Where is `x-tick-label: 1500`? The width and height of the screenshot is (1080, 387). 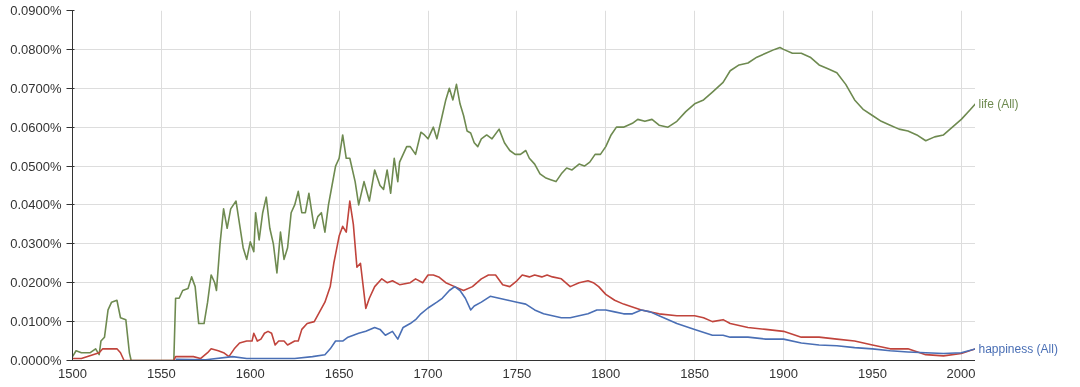
x-tick-label: 1500 is located at coordinates (72, 373).